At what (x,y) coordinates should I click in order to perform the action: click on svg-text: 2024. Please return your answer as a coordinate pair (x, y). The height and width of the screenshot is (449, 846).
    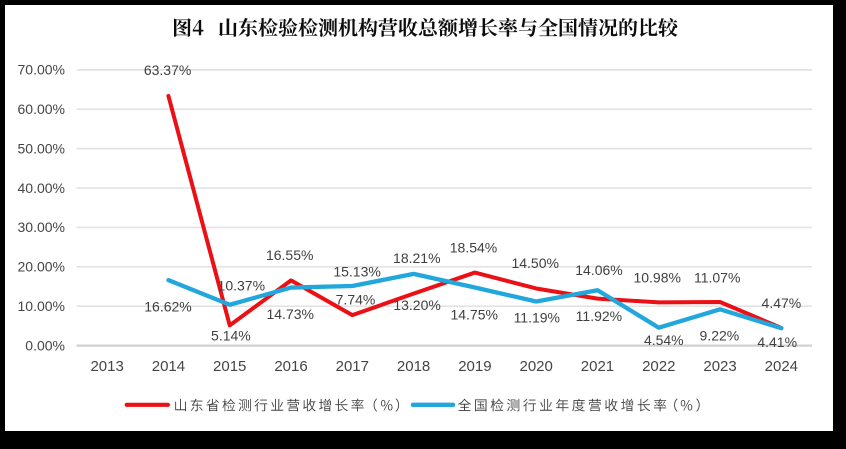
    Looking at the image, I should click on (781, 366).